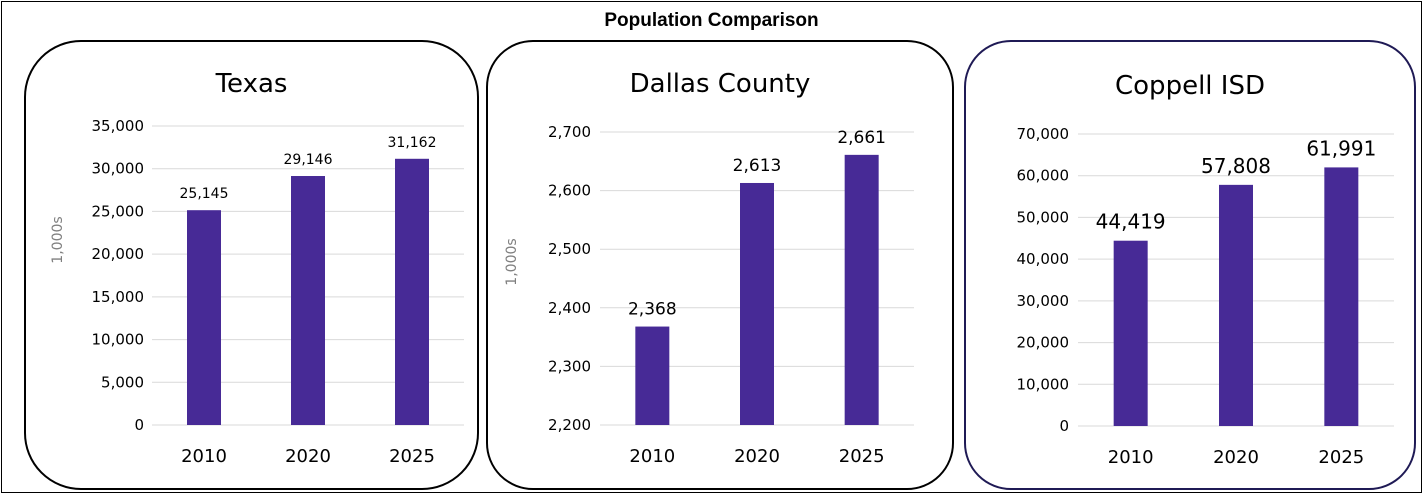 Image resolution: width=1425 pixels, height=496 pixels. Describe the element at coordinates (569, 308) in the screenshot. I see `y-tick-label: 2,400` at that location.